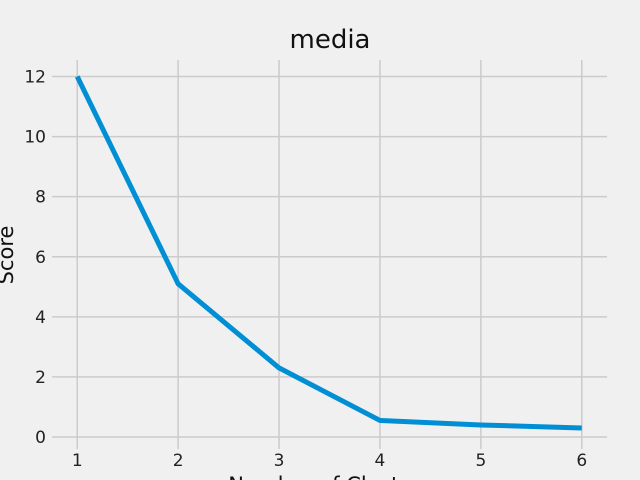 The height and width of the screenshot is (480, 640). I want to click on y-tick-label: 2, so click(40, 378).